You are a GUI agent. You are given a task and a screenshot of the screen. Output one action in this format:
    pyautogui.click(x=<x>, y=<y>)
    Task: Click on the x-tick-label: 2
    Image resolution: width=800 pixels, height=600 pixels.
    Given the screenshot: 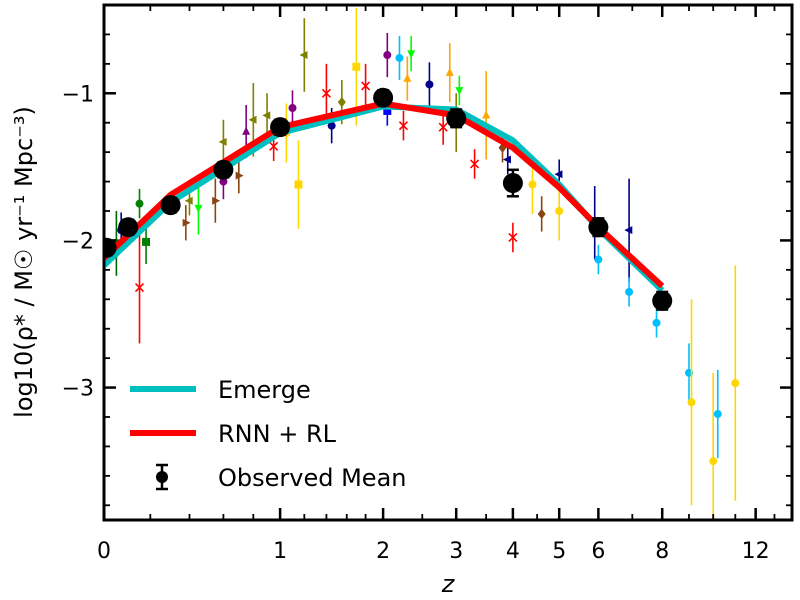 What is the action you would take?
    pyautogui.click(x=383, y=551)
    